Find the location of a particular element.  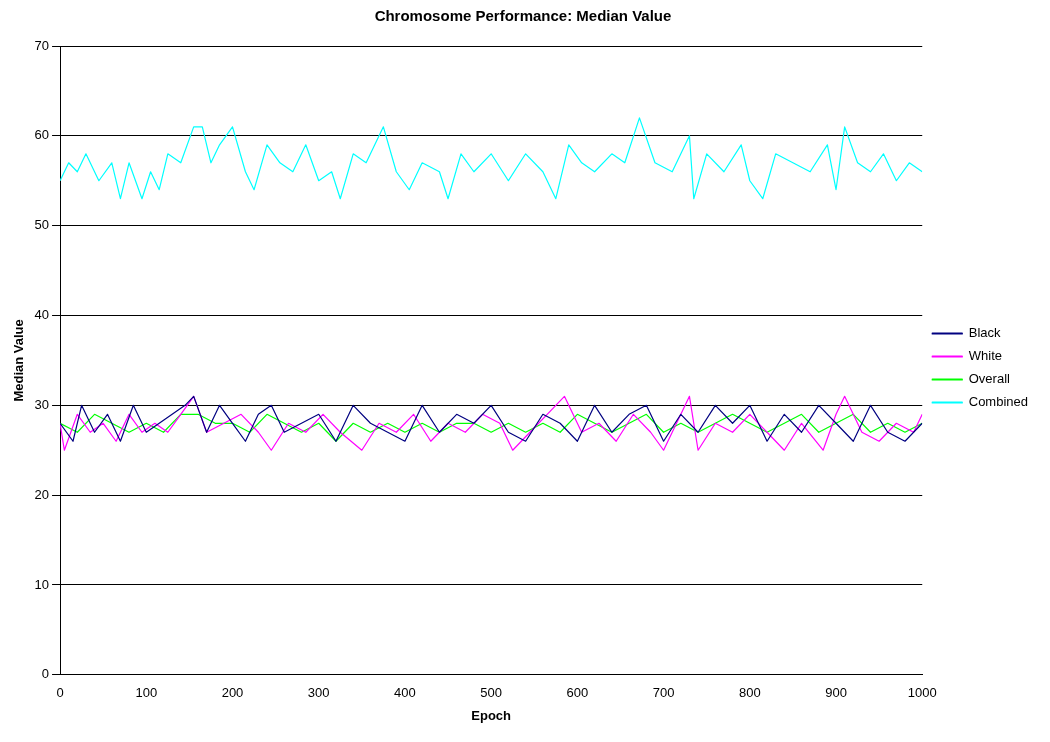

x-tick-label: 900 is located at coordinates (836, 693).